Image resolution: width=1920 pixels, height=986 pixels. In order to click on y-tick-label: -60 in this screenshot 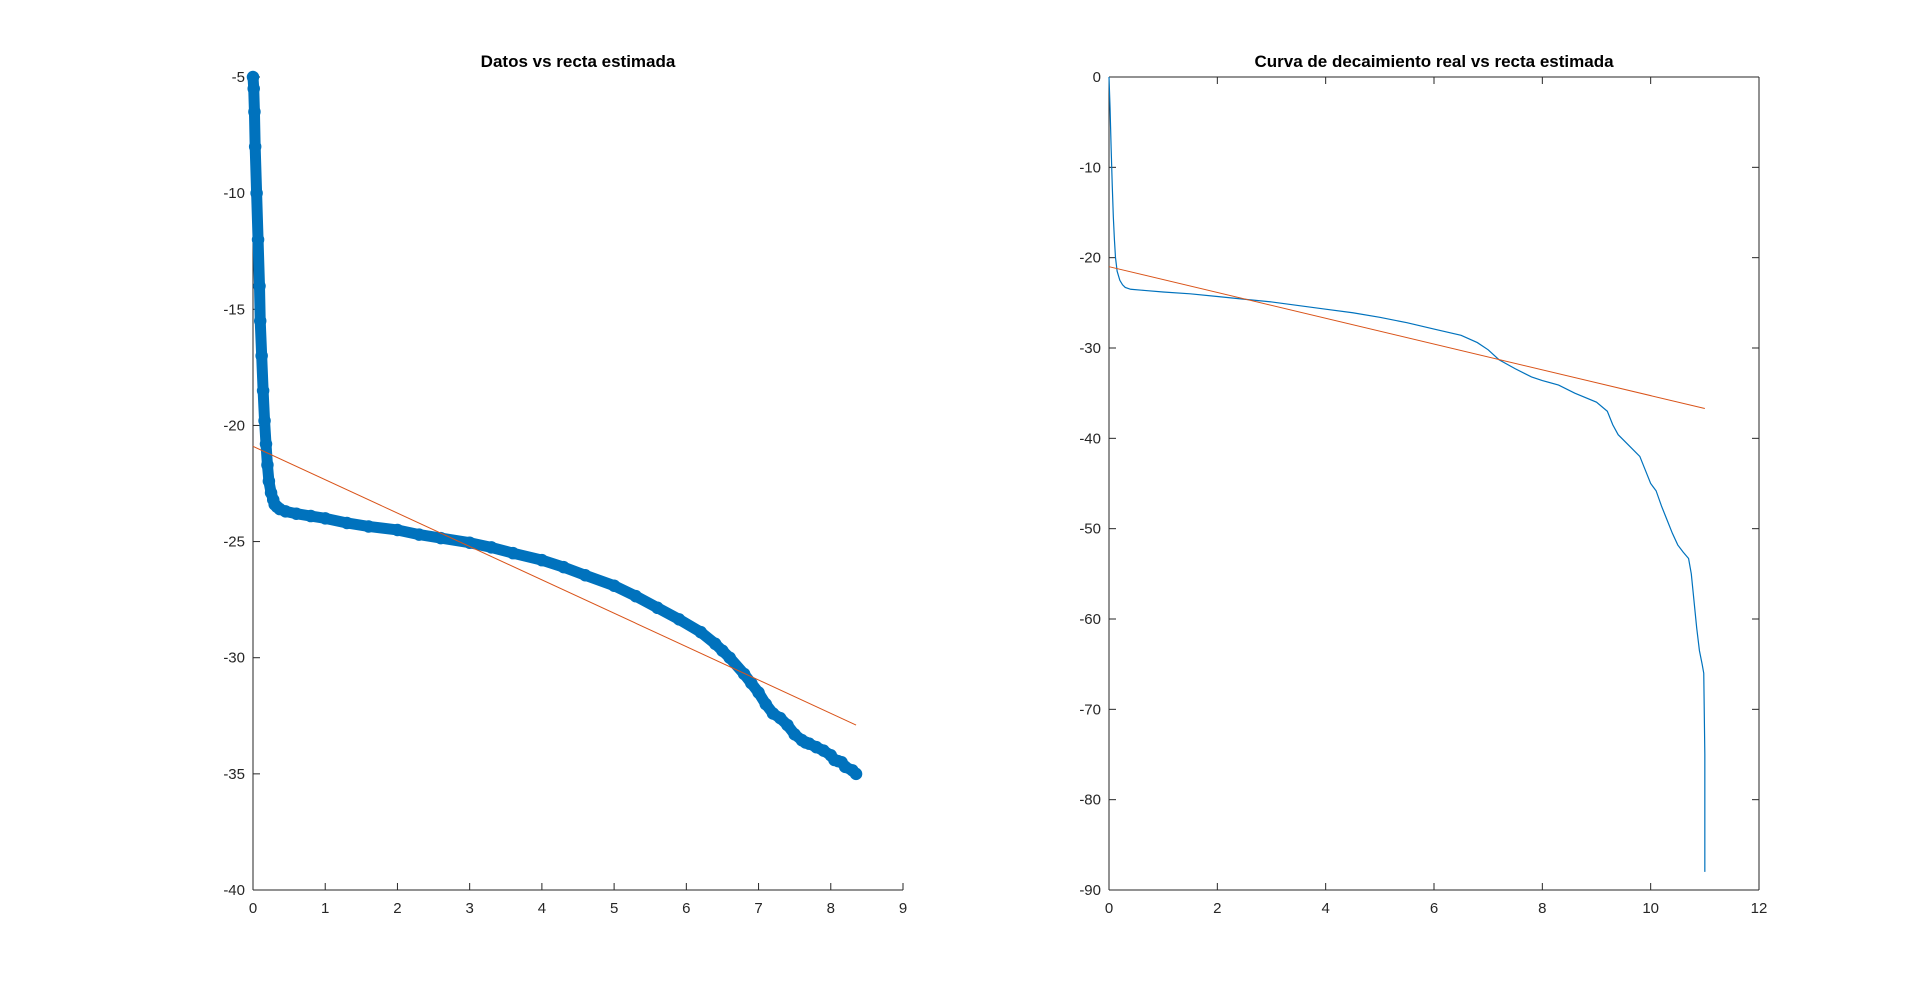, I will do `click(1090, 619)`.